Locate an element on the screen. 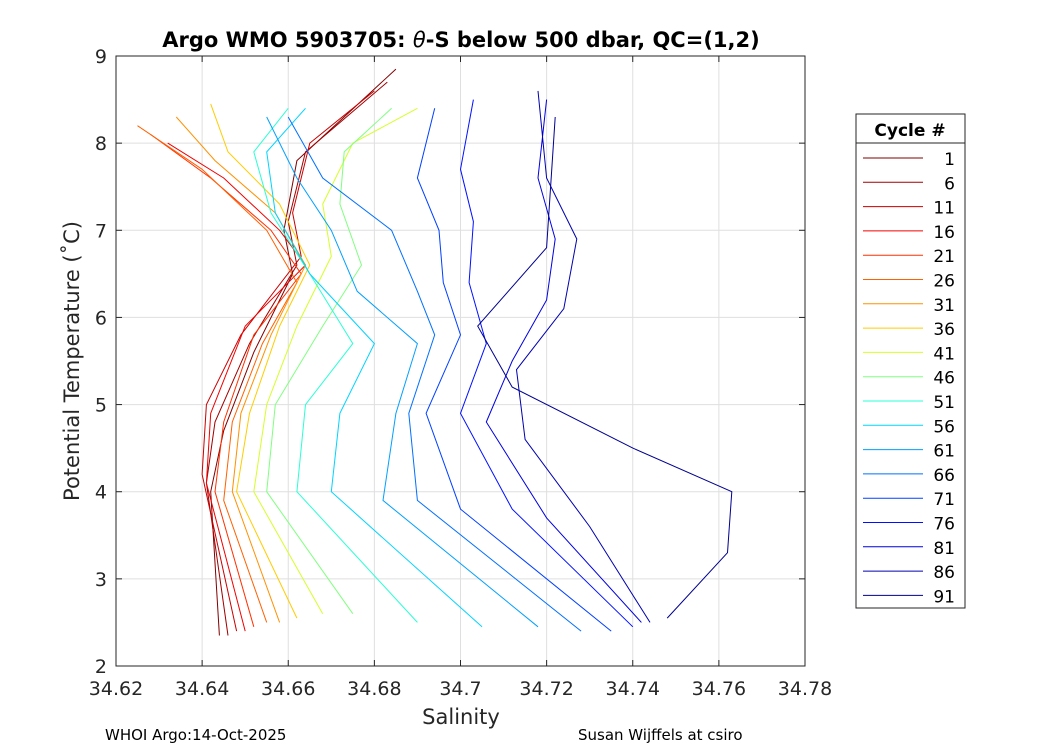  legend-label-cycle-16: 16 is located at coordinates (944, 233).